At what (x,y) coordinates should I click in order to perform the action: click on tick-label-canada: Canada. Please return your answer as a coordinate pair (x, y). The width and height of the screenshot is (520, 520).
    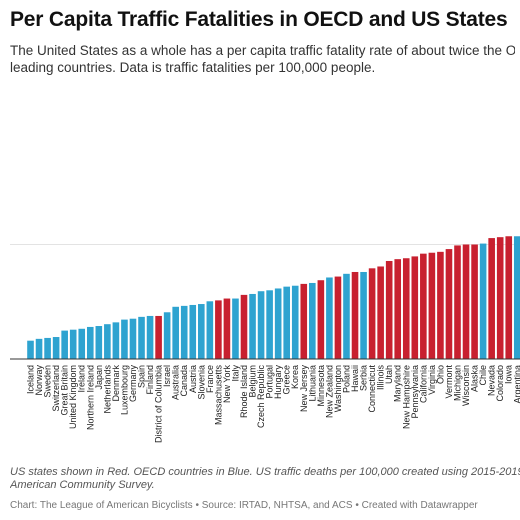
    Looking at the image, I should click on (184, 381).